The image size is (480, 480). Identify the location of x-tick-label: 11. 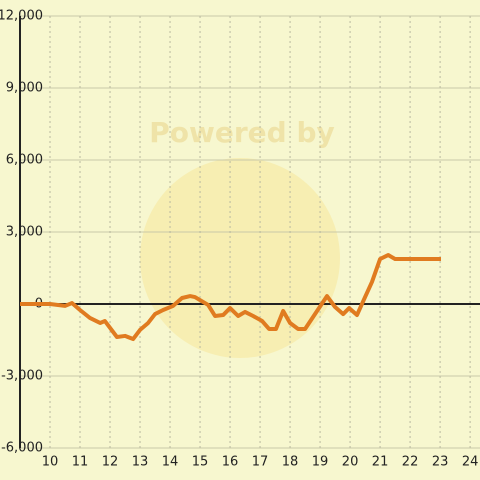
(80, 462).